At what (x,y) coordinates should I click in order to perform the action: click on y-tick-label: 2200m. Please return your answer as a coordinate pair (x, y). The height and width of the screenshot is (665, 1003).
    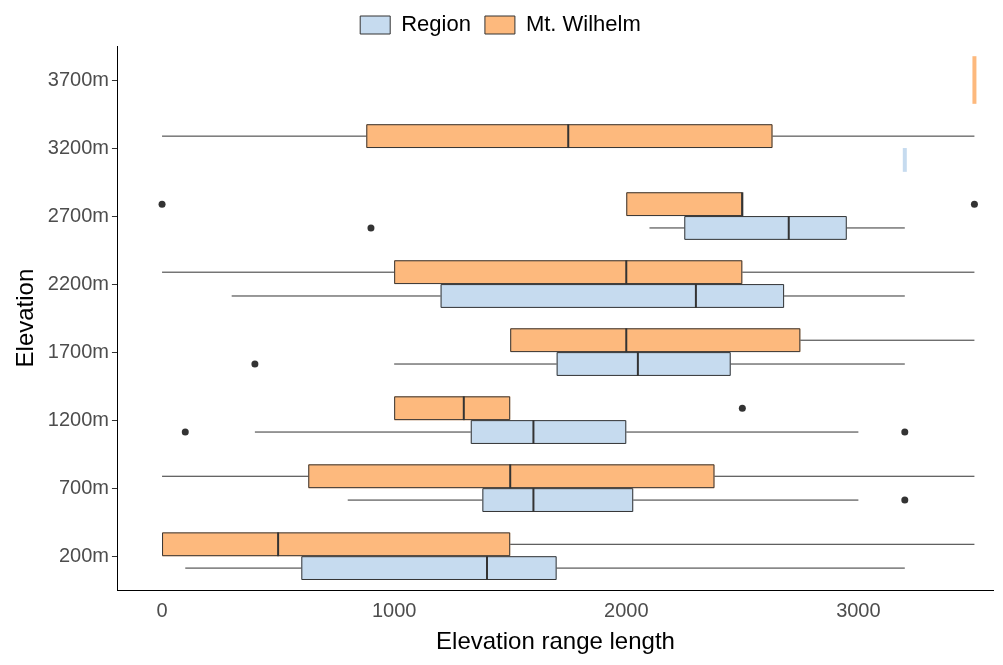
    Looking at the image, I should click on (78, 282).